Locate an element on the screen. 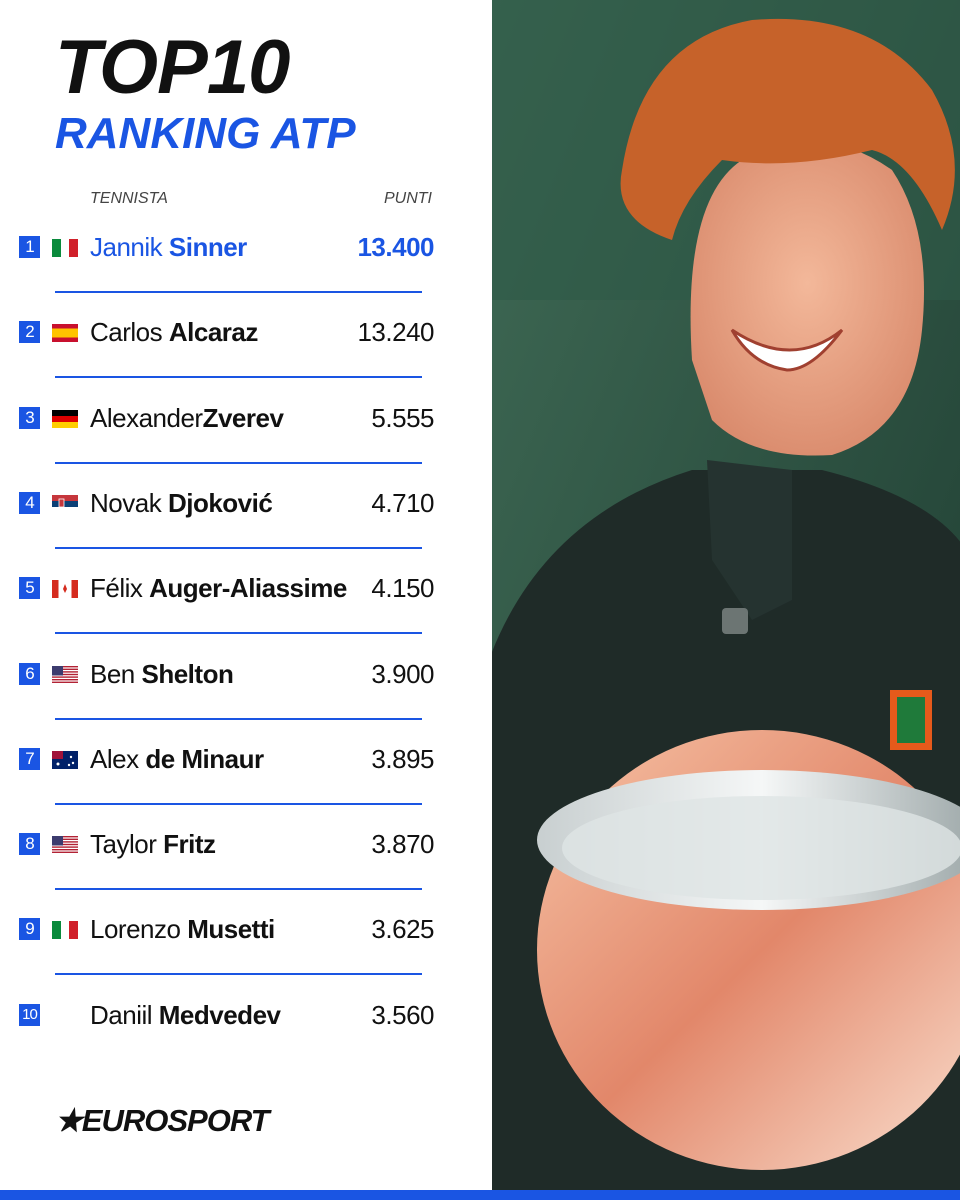  player-name: Lorenzo Musetti is located at coordinates (182, 929).